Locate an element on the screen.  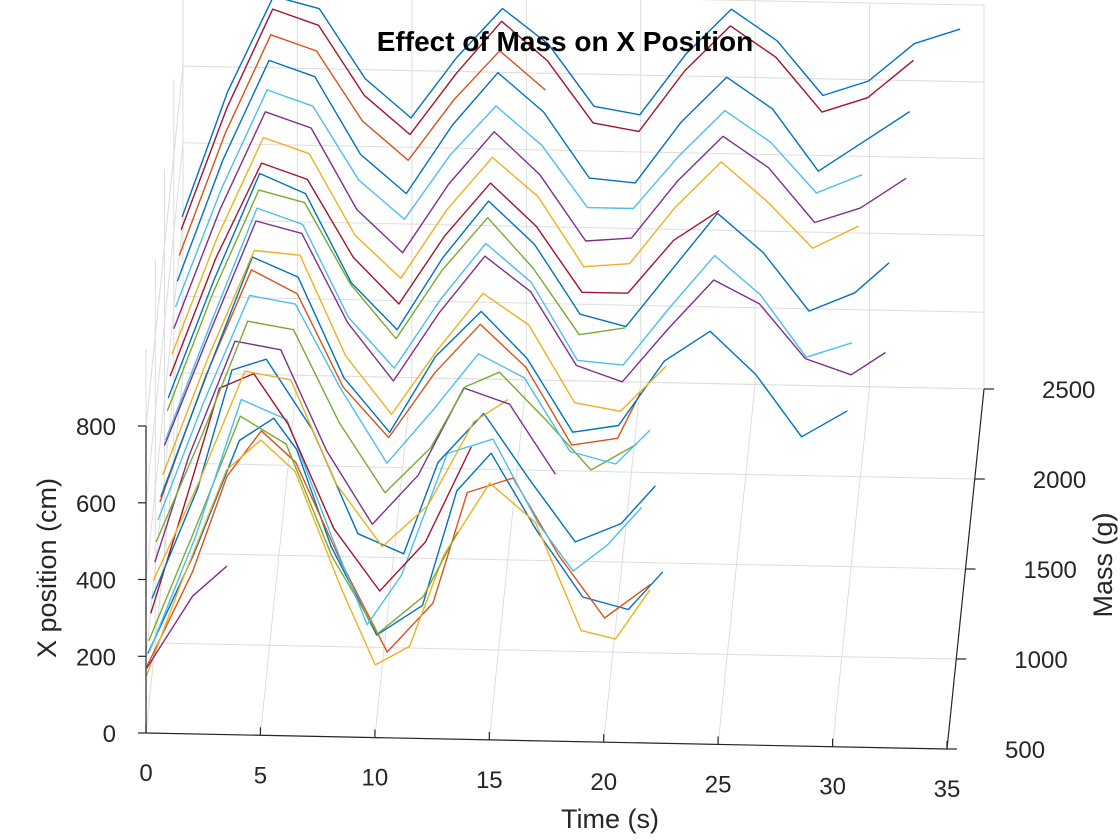
x-tick-label: 20 is located at coordinates (603, 782).